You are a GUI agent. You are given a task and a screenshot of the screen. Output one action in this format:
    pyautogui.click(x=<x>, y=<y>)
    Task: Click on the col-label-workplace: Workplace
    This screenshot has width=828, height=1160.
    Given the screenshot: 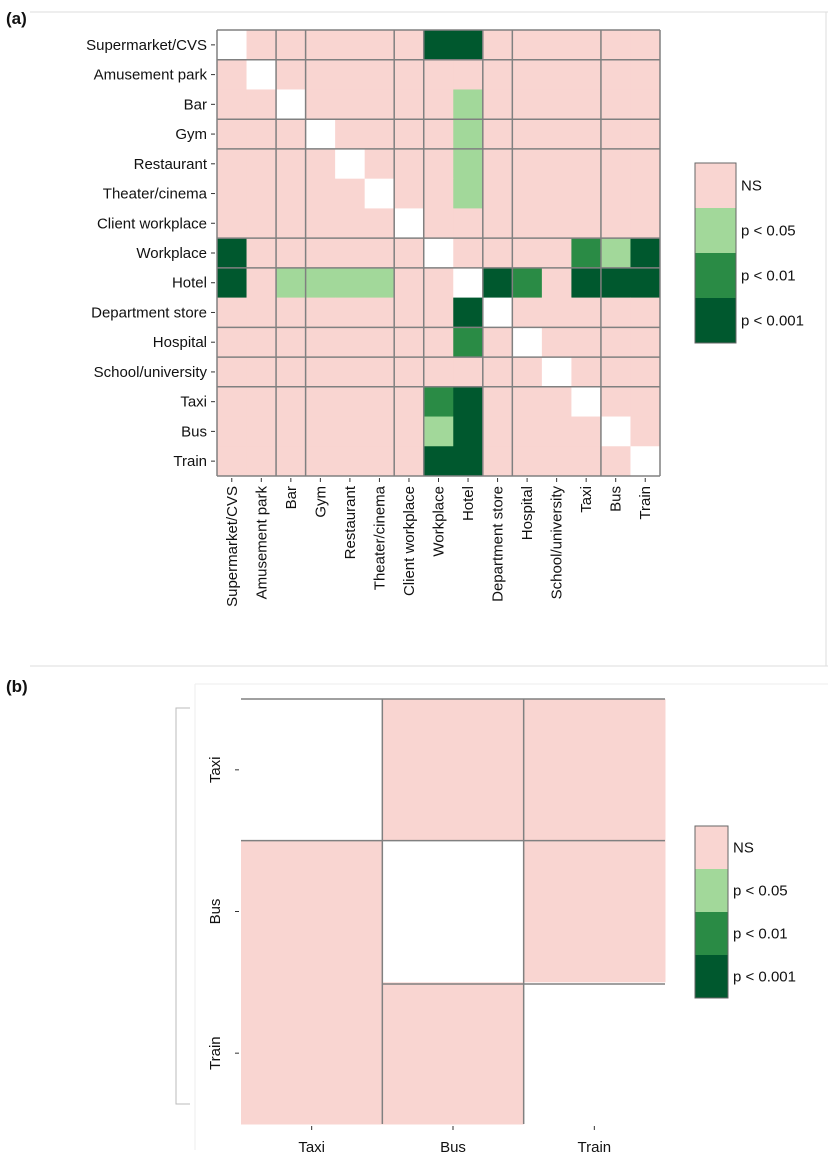 What is the action you would take?
    pyautogui.click(x=439, y=521)
    